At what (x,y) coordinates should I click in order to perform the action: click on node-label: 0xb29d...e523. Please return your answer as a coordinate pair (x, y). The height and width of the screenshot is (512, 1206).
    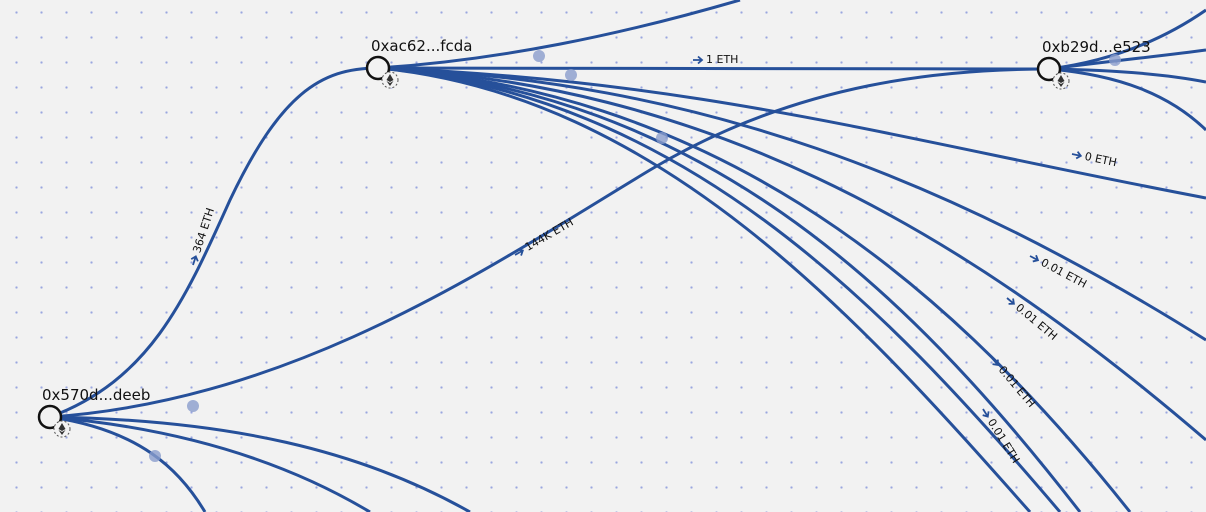
    Looking at the image, I should click on (1096, 47).